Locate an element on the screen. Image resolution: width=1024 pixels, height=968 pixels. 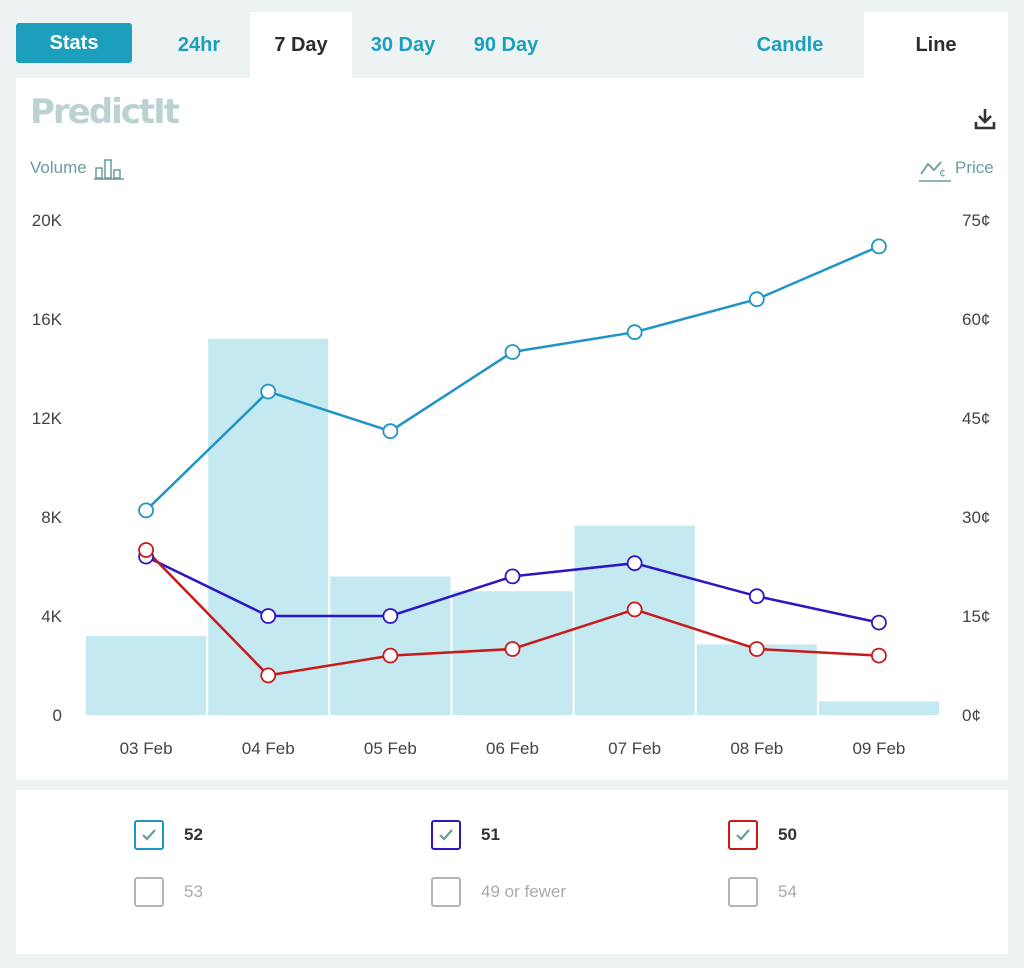
price-tick-label: 30¢ is located at coordinates (976, 517).